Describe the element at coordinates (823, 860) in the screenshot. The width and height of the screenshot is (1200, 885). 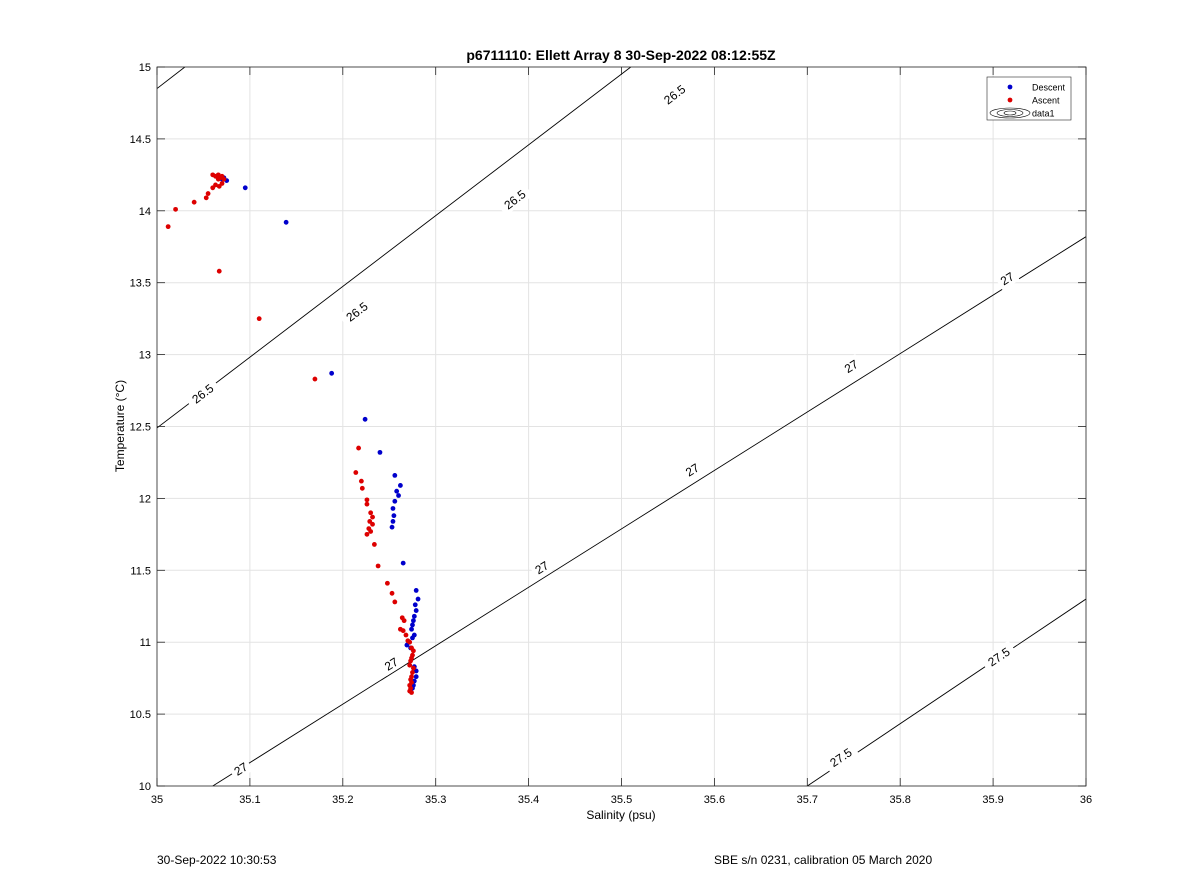
I see `footer-calibration: SBE s/n 0231, calibration 05 March 2020` at that location.